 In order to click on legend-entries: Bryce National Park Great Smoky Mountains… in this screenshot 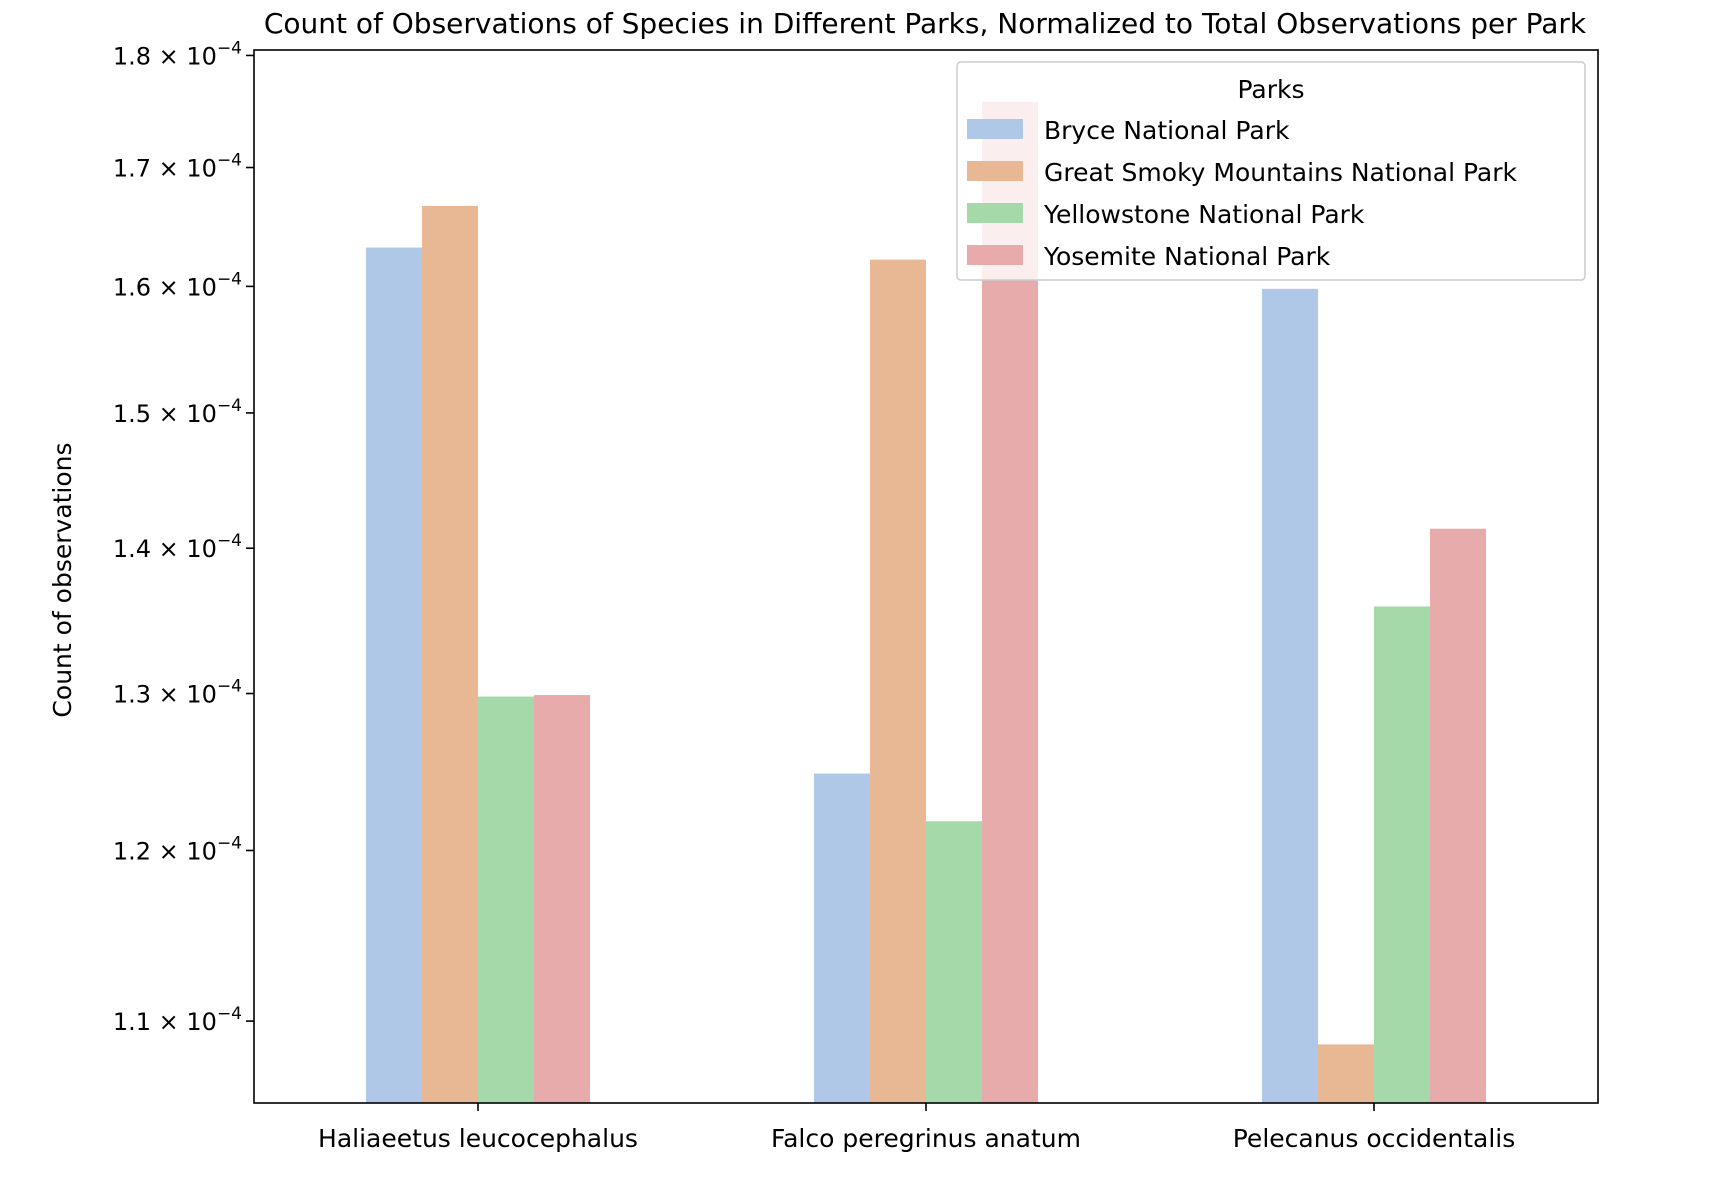, I will do `click(1242, 193)`.